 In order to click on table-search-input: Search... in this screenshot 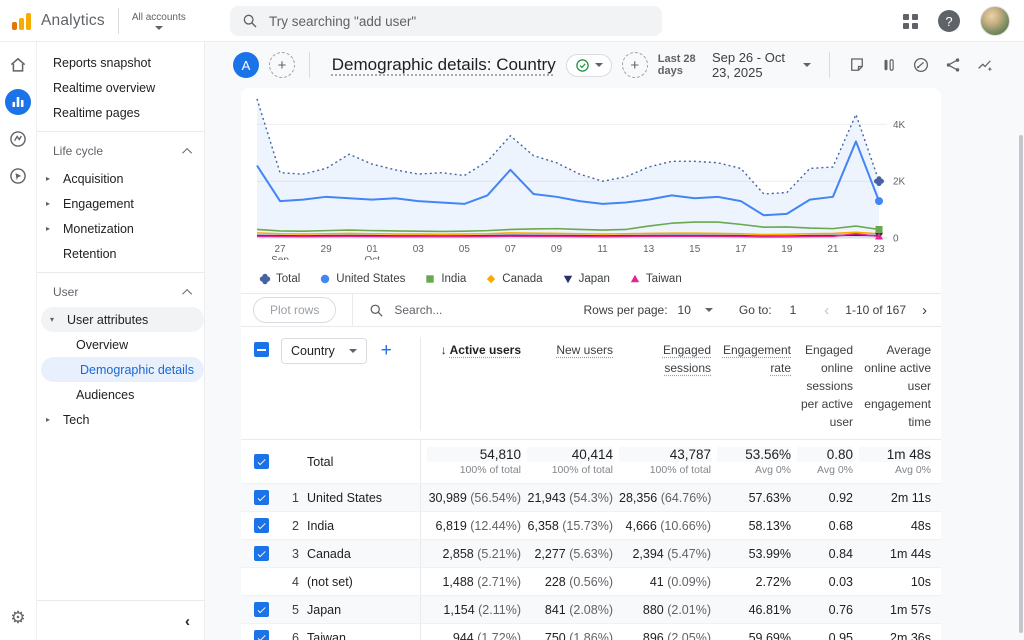, I will do `click(405, 310)`.